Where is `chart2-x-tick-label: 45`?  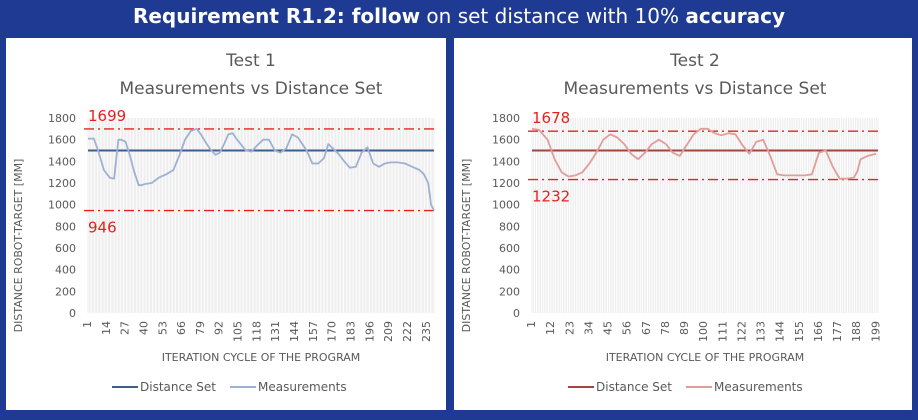 chart2-x-tick-label: 45 is located at coordinates (608, 328).